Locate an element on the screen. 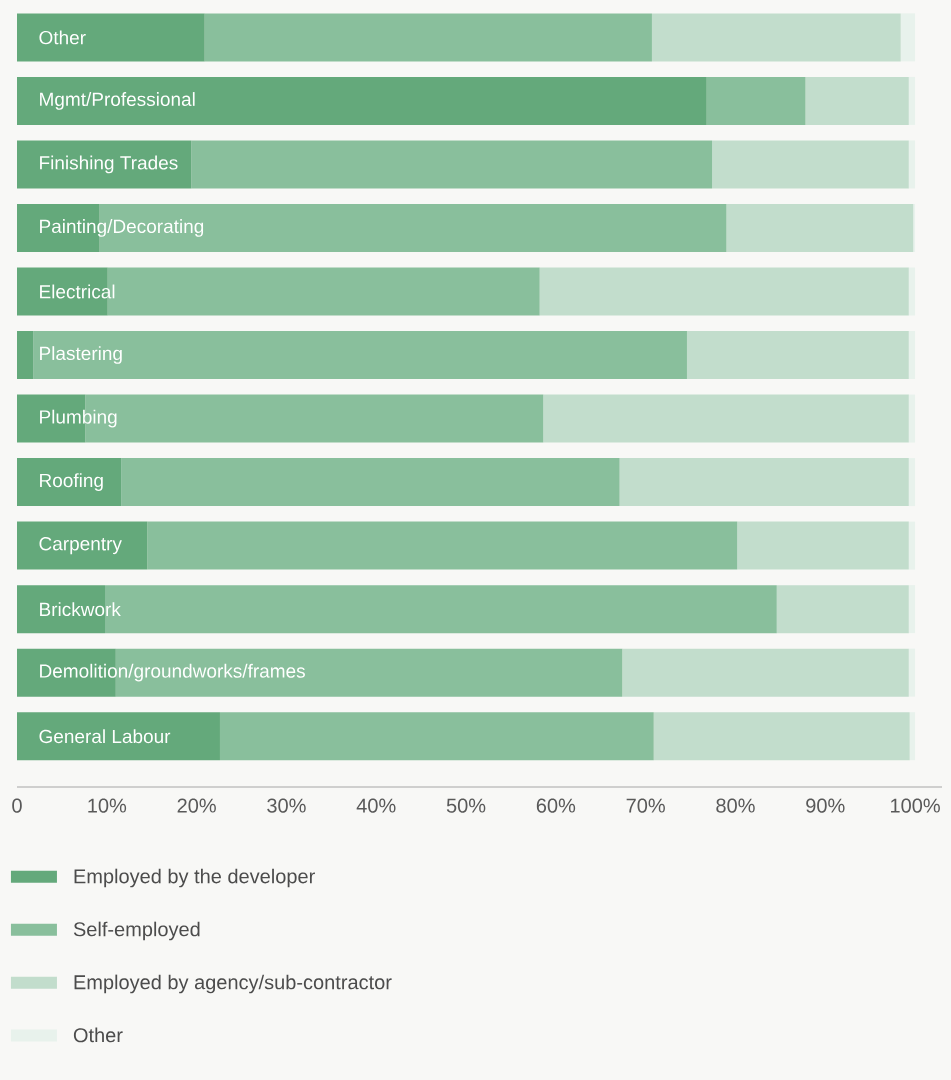  y-tick-label: Other is located at coordinates (62, 37).